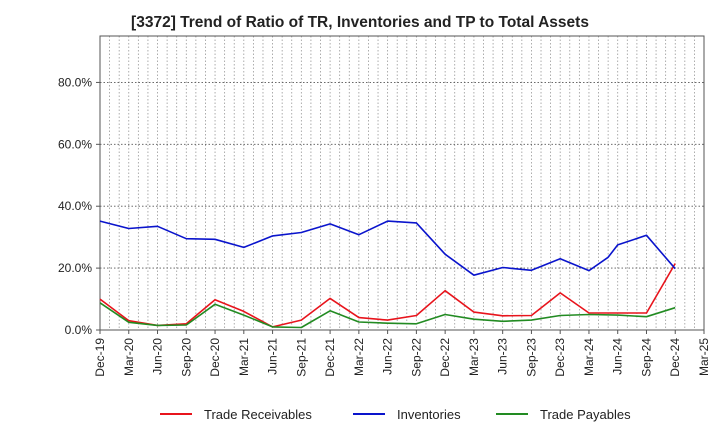 Image resolution: width=720 pixels, height=440 pixels. What do you see at coordinates (75, 82) in the screenshot?
I see `y-tick-label: 80.0%` at bounding box center [75, 82].